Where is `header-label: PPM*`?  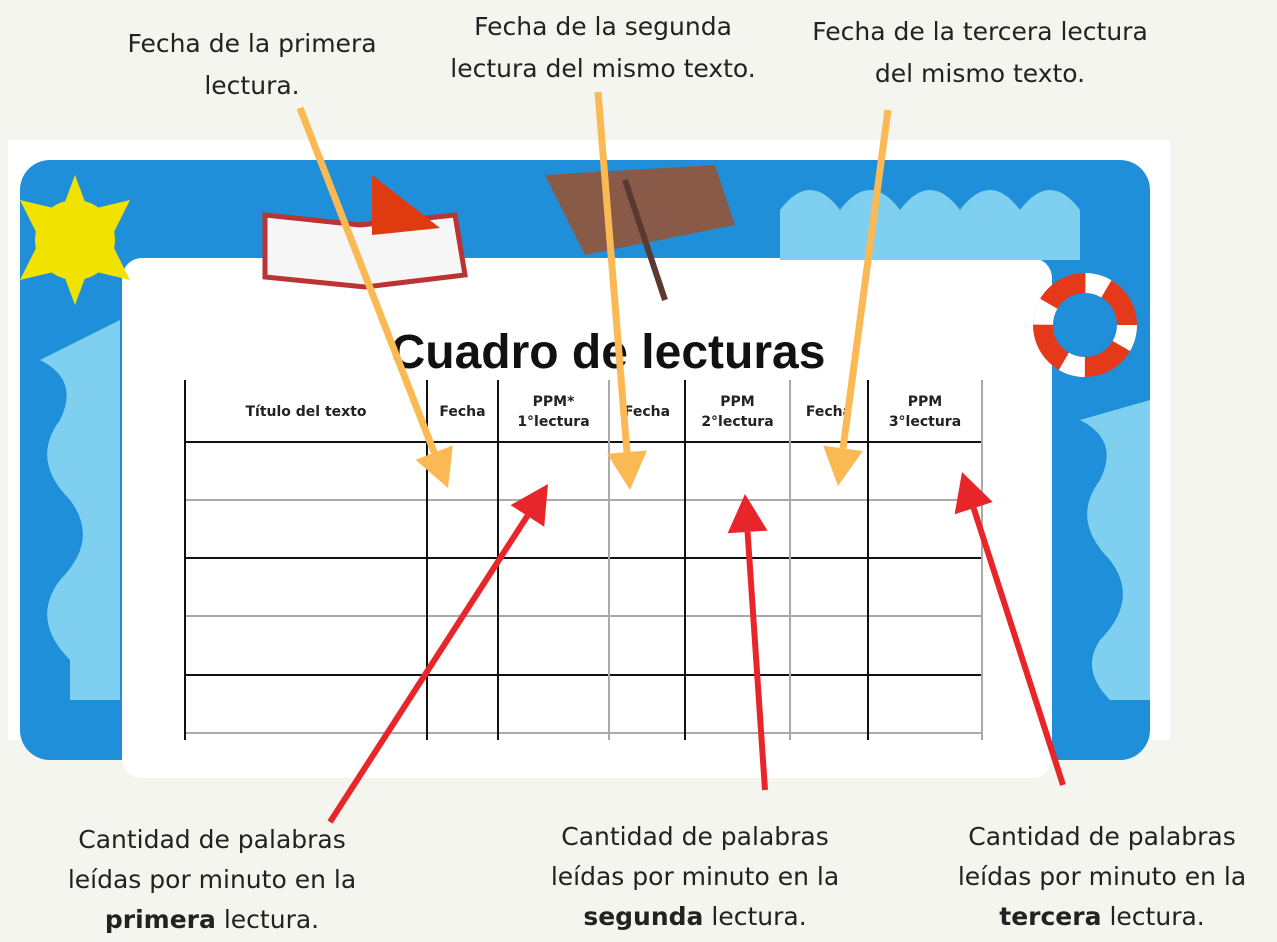 header-label: PPM* is located at coordinates (554, 402).